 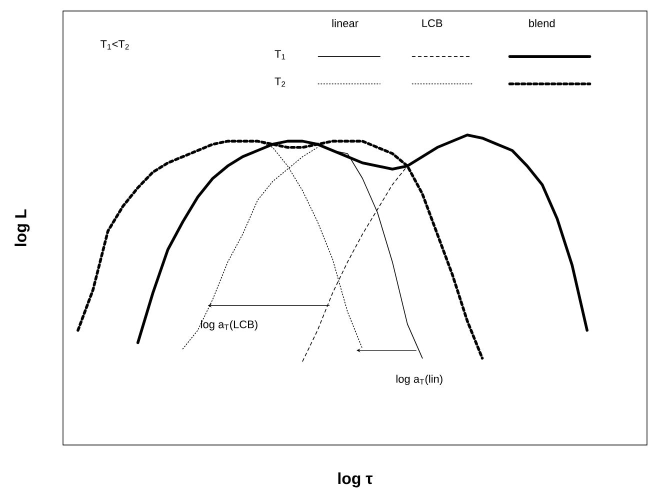 I want to click on text: LCB, so click(x=432, y=23).